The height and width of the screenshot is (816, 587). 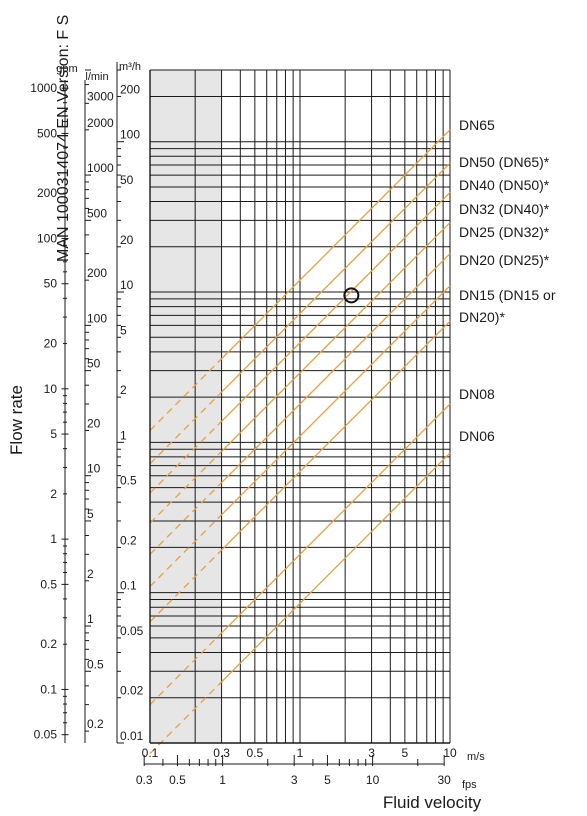 I want to click on tick-label-m3h: 2, so click(x=123, y=390).